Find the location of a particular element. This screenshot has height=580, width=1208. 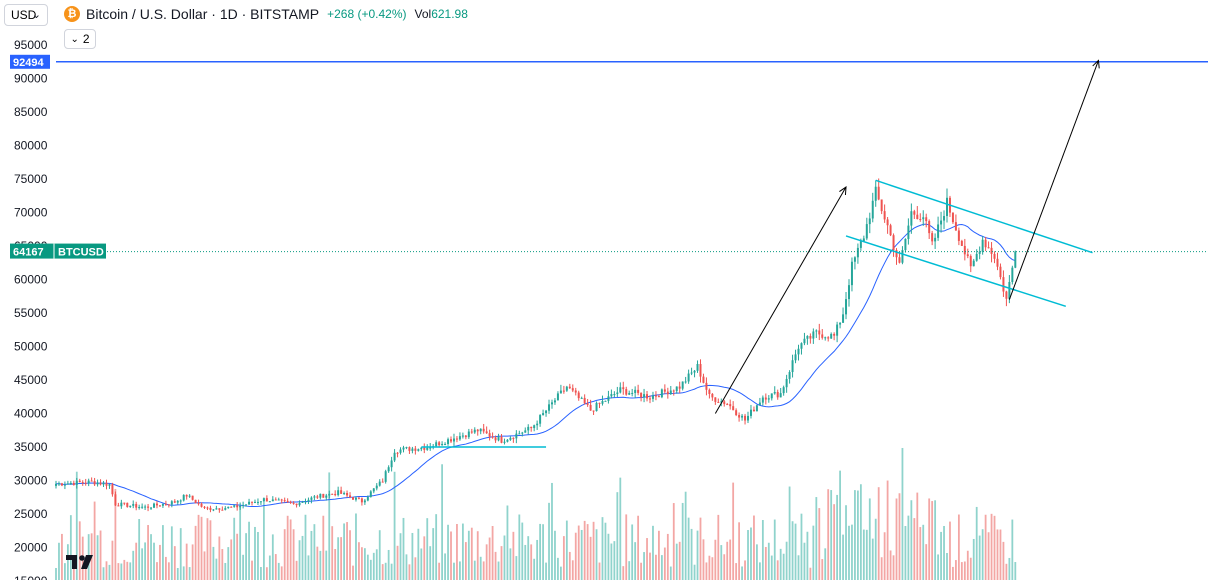

symbol-title: Bitcoin / U.S. Dollar · 1D · BITSTAMP is located at coordinates (203, 14).